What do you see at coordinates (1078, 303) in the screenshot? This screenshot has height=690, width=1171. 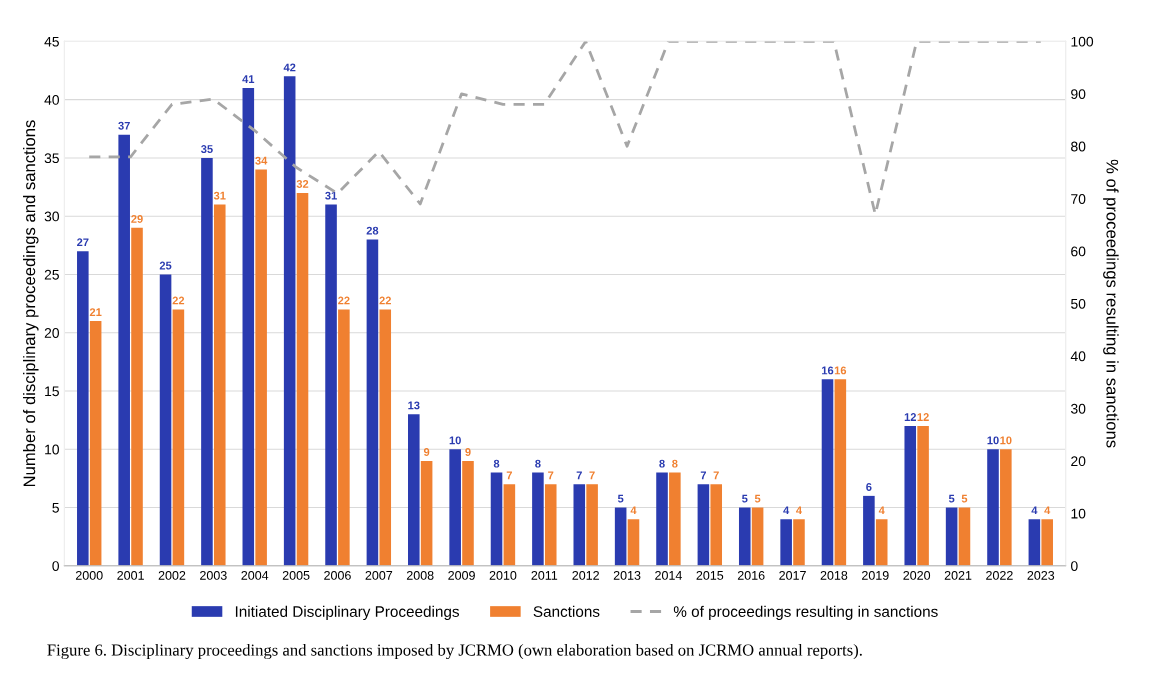 I see `y2-tick-label: 50` at bounding box center [1078, 303].